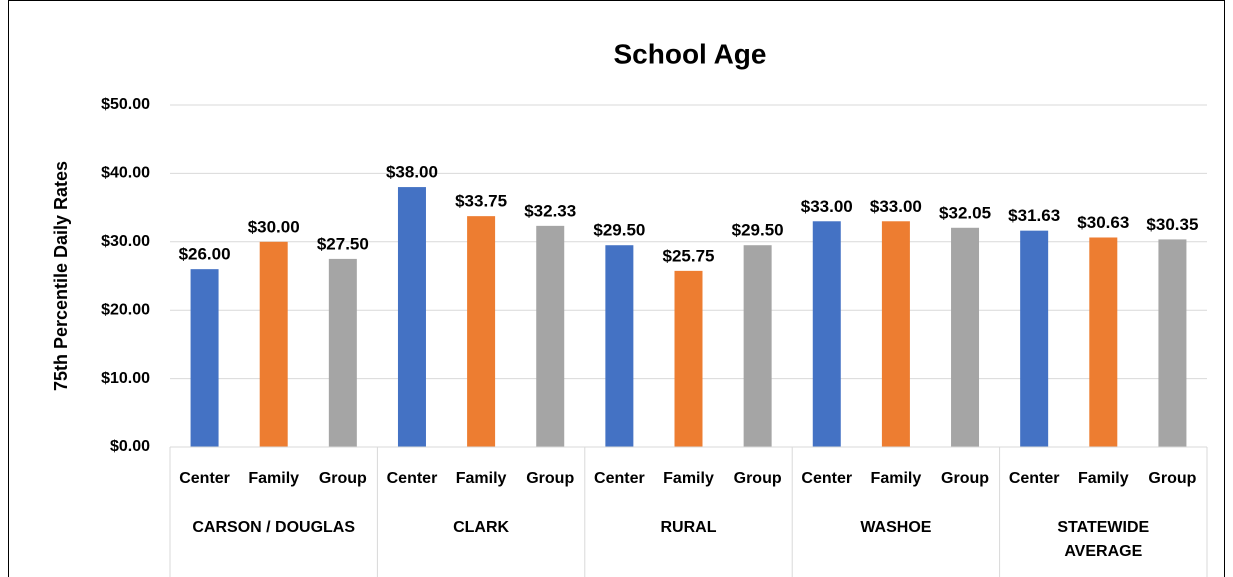 This screenshot has height=577, width=1233. I want to click on x-group-label: WASHOE, so click(896, 527).